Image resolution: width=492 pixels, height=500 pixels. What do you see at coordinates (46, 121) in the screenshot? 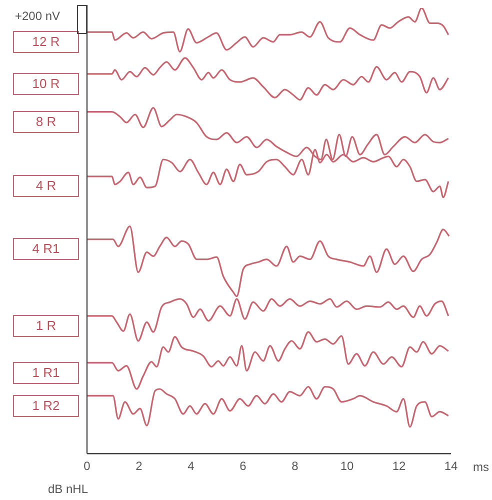
I see `text: 8 R` at bounding box center [46, 121].